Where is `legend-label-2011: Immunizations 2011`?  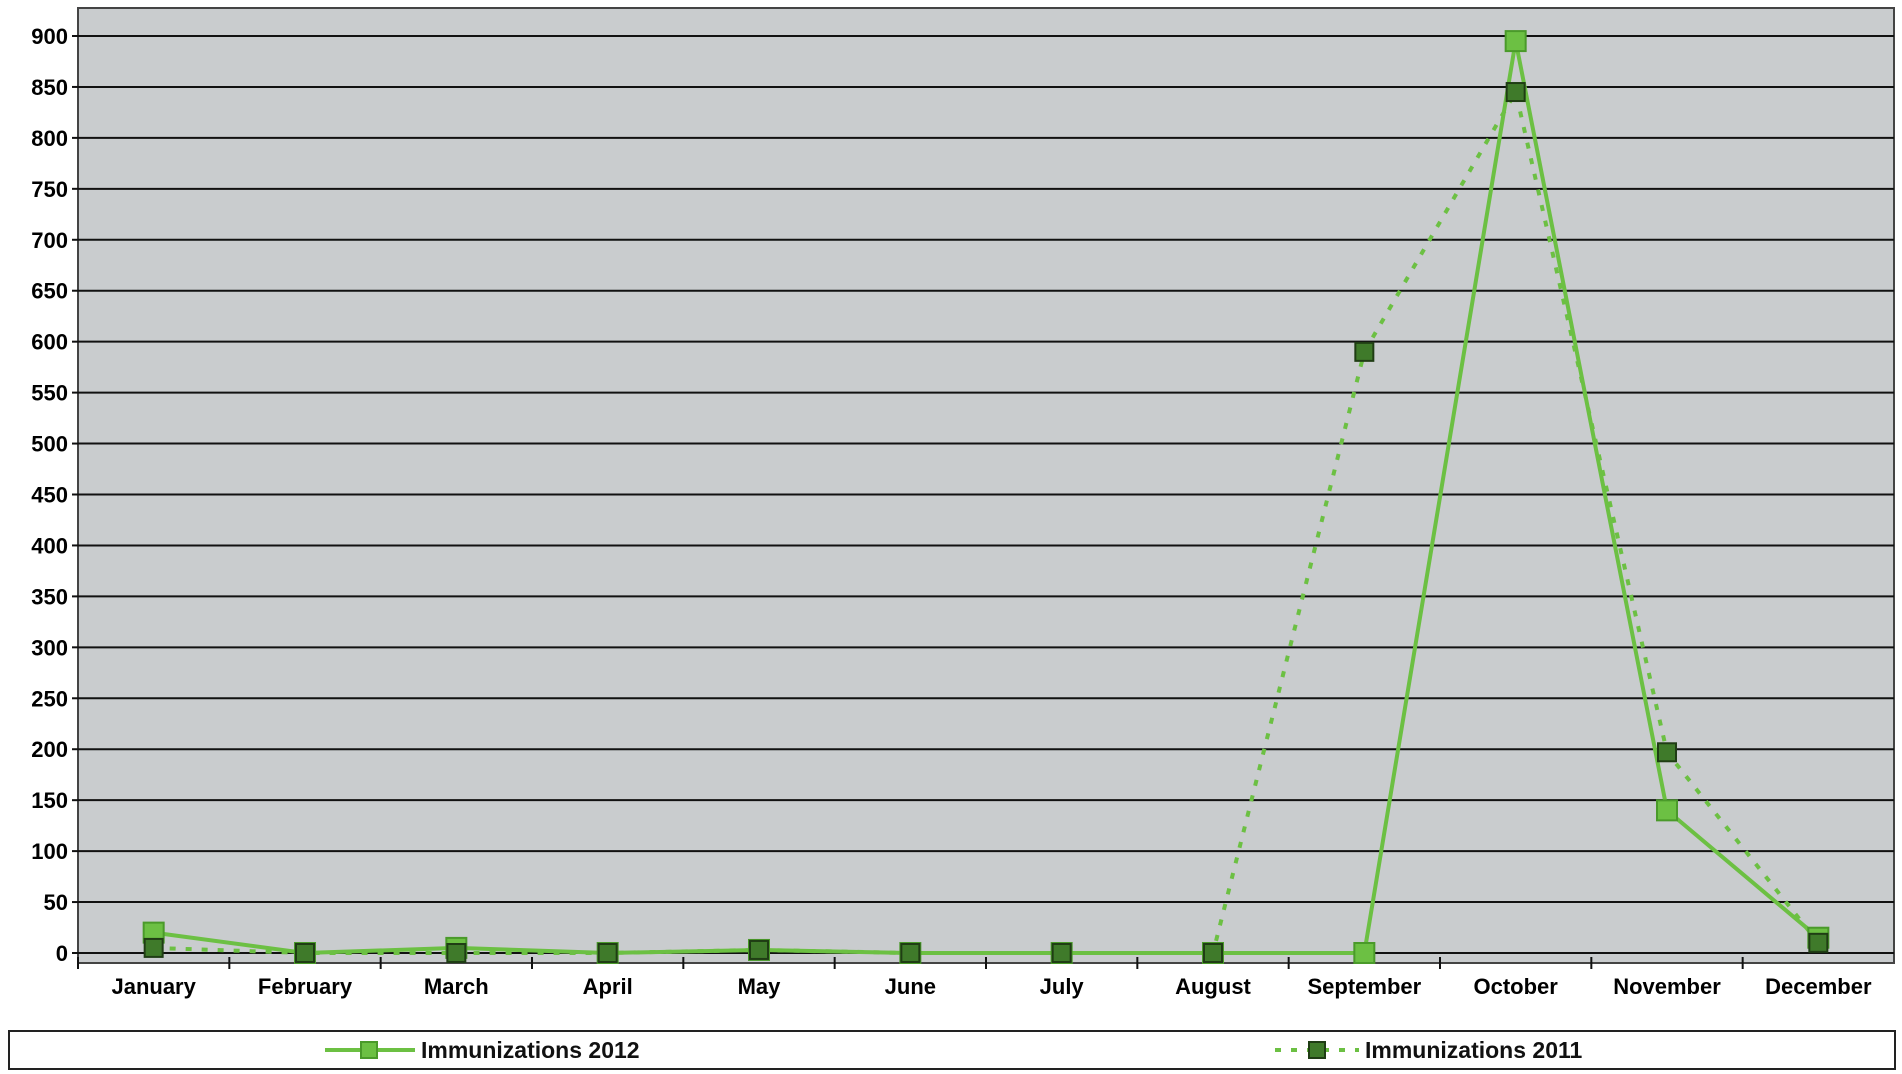
legend-label-2011: Immunizations 2011 is located at coordinates (1474, 1049).